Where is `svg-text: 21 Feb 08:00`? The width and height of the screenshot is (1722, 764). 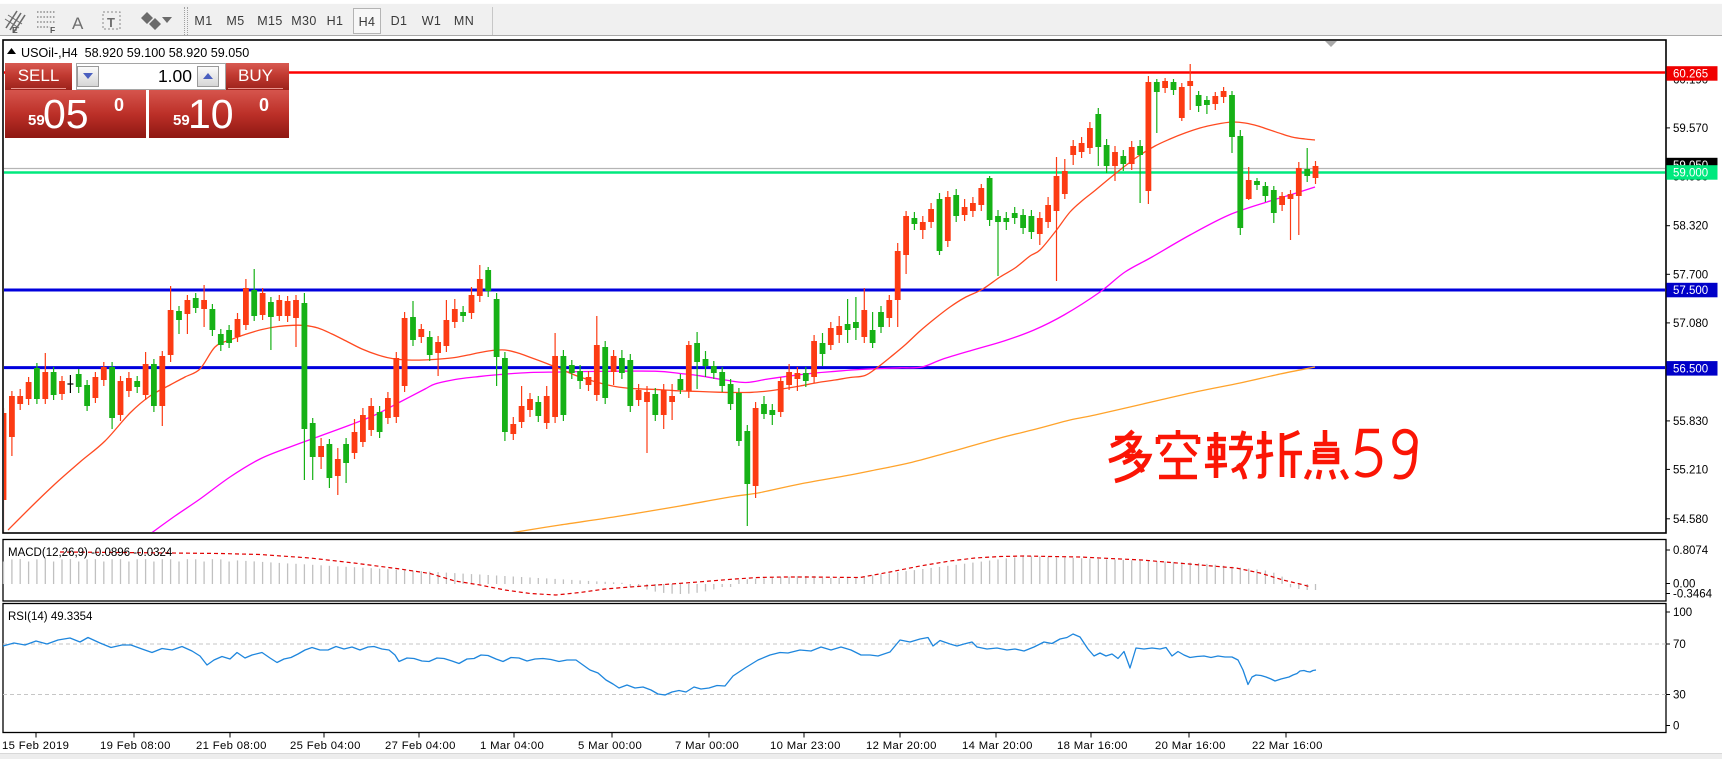 svg-text: 21 Feb 08:00 is located at coordinates (231, 746).